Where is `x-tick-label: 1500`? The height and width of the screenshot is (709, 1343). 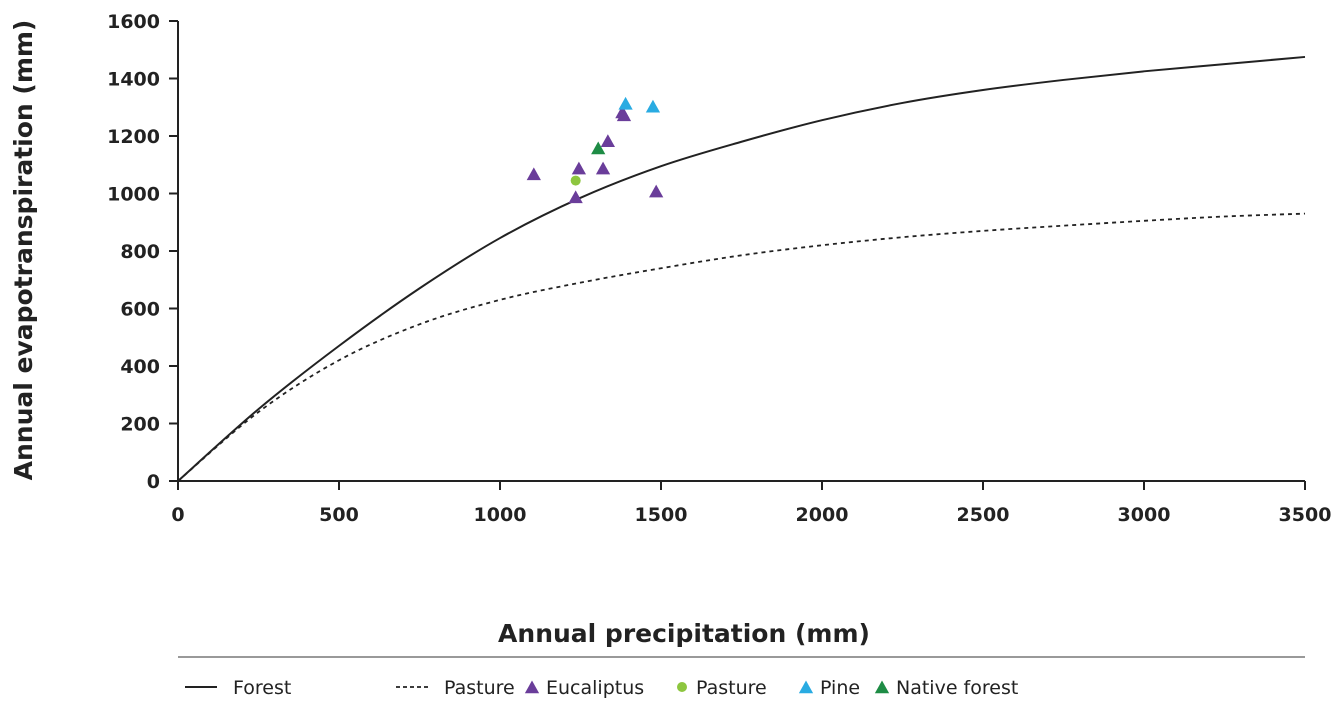 x-tick-label: 1500 is located at coordinates (661, 515).